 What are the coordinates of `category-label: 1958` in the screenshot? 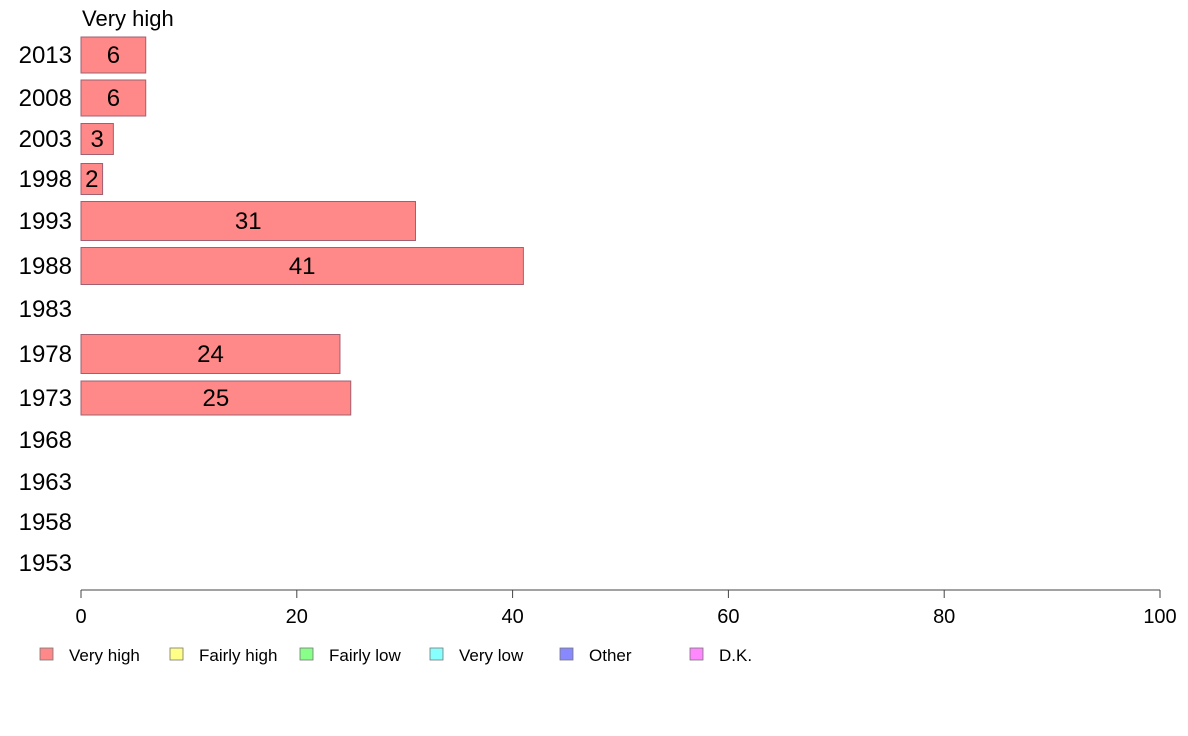 It's located at (45, 522).